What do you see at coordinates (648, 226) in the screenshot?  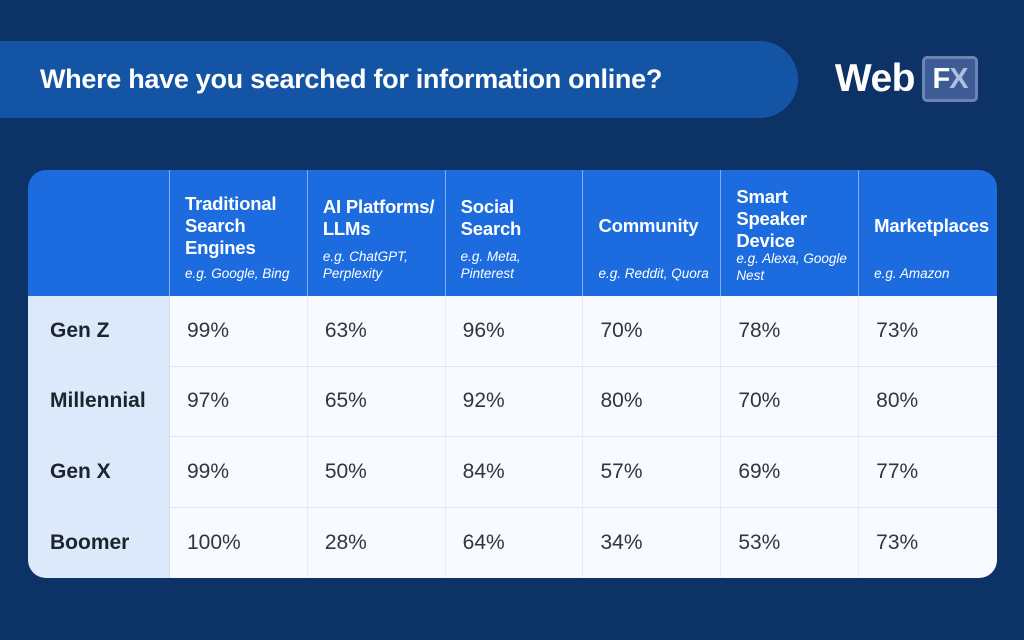 I see `column-label: Community` at bounding box center [648, 226].